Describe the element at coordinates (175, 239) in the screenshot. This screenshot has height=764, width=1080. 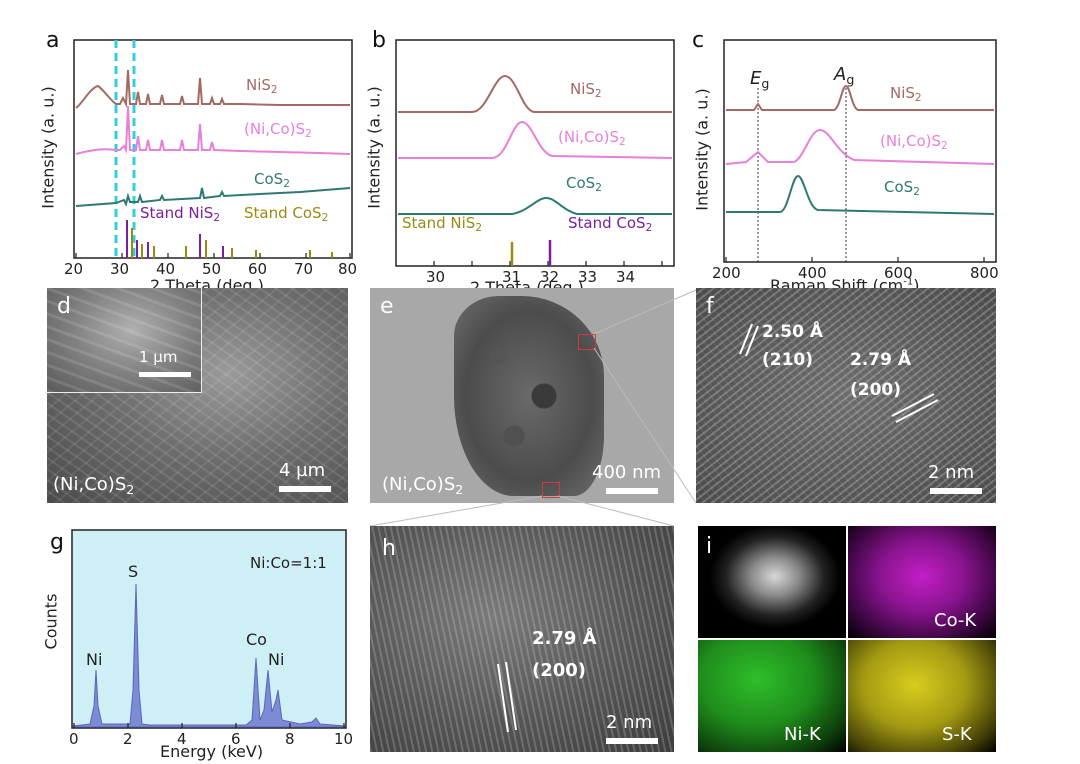
I see `ref-sticks-nis2-a` at that location.